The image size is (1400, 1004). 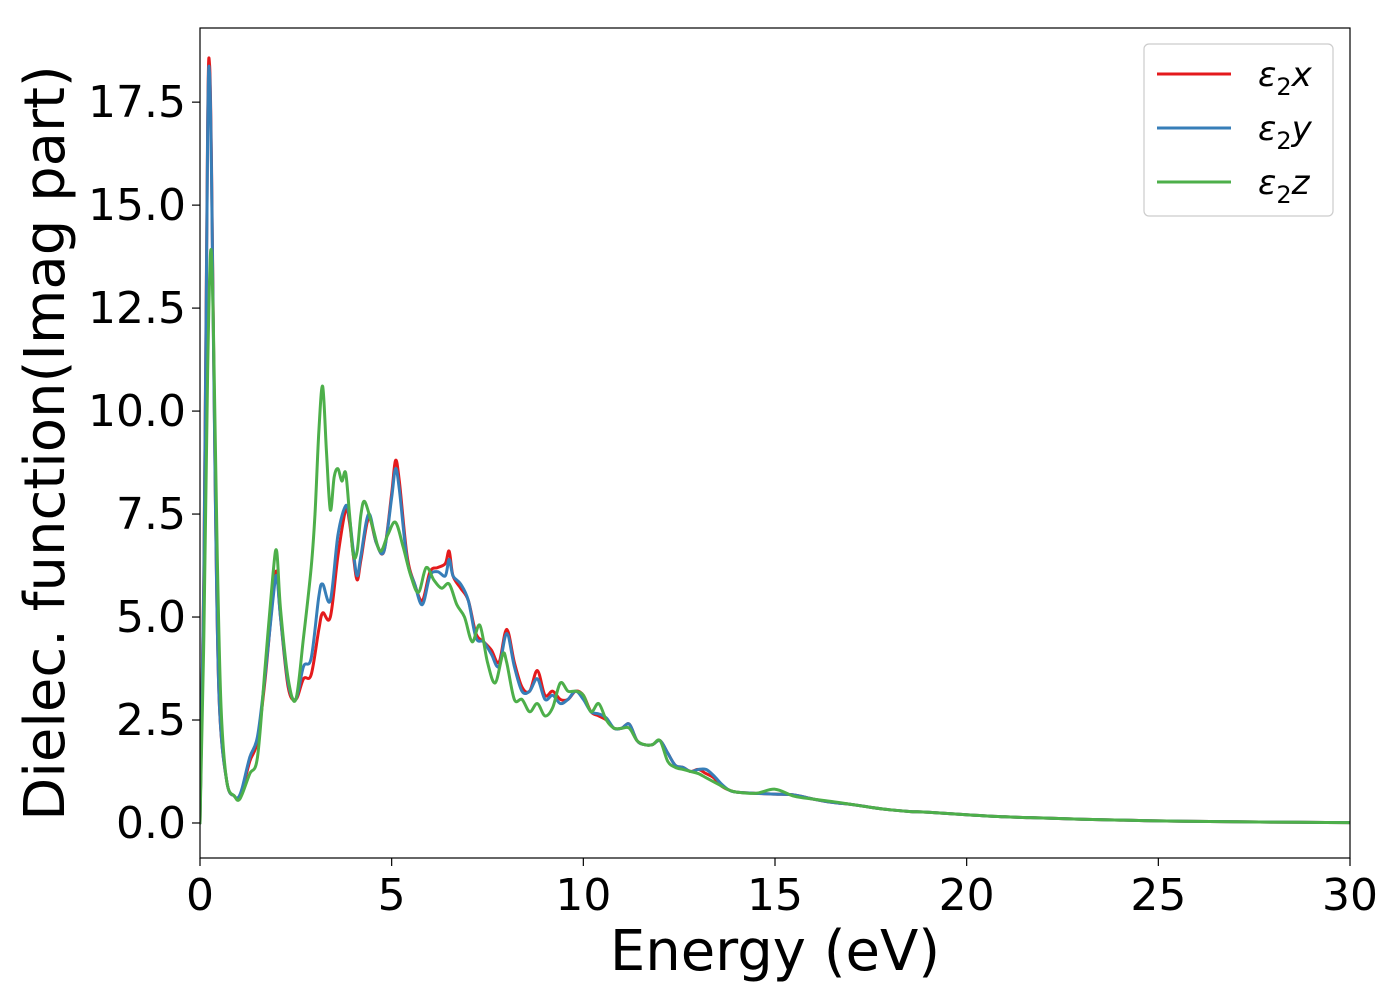 What do you see at coordinates (200, 895) in the screenshot?
I see `x-tick-label: 0` at bounding box center [200, 895].